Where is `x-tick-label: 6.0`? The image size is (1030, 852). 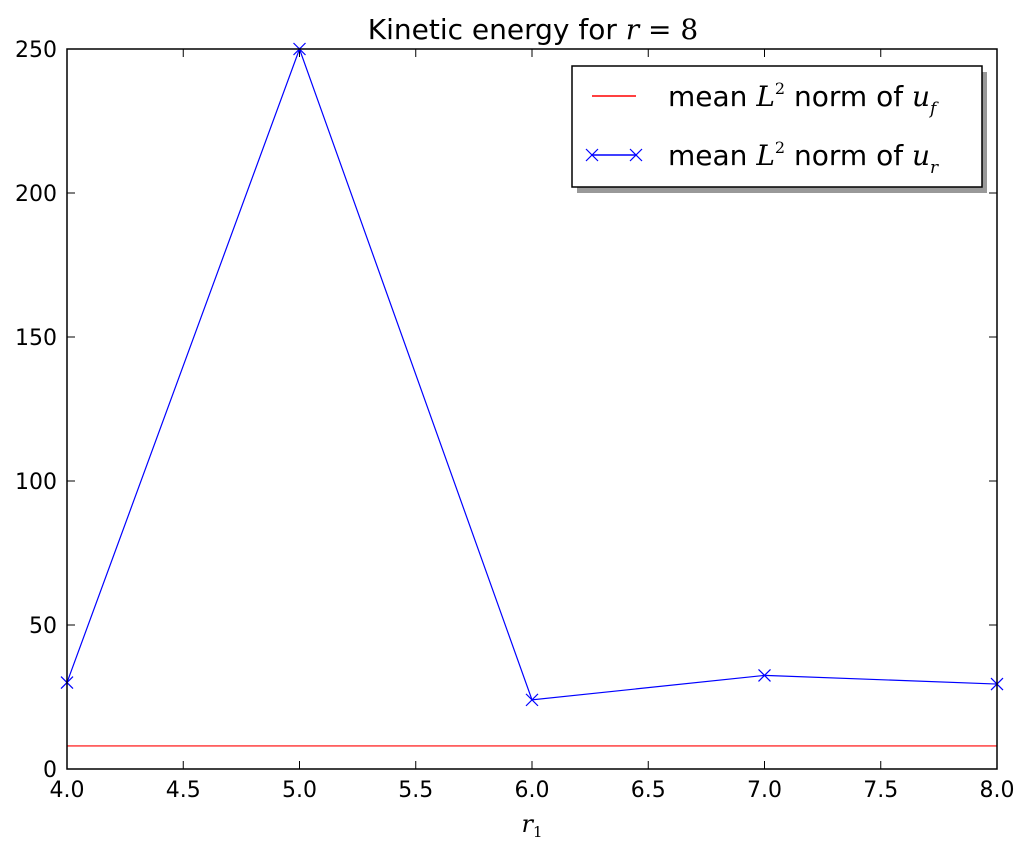 x-tick-label: 6.0 is located at coordinates (532, 790).